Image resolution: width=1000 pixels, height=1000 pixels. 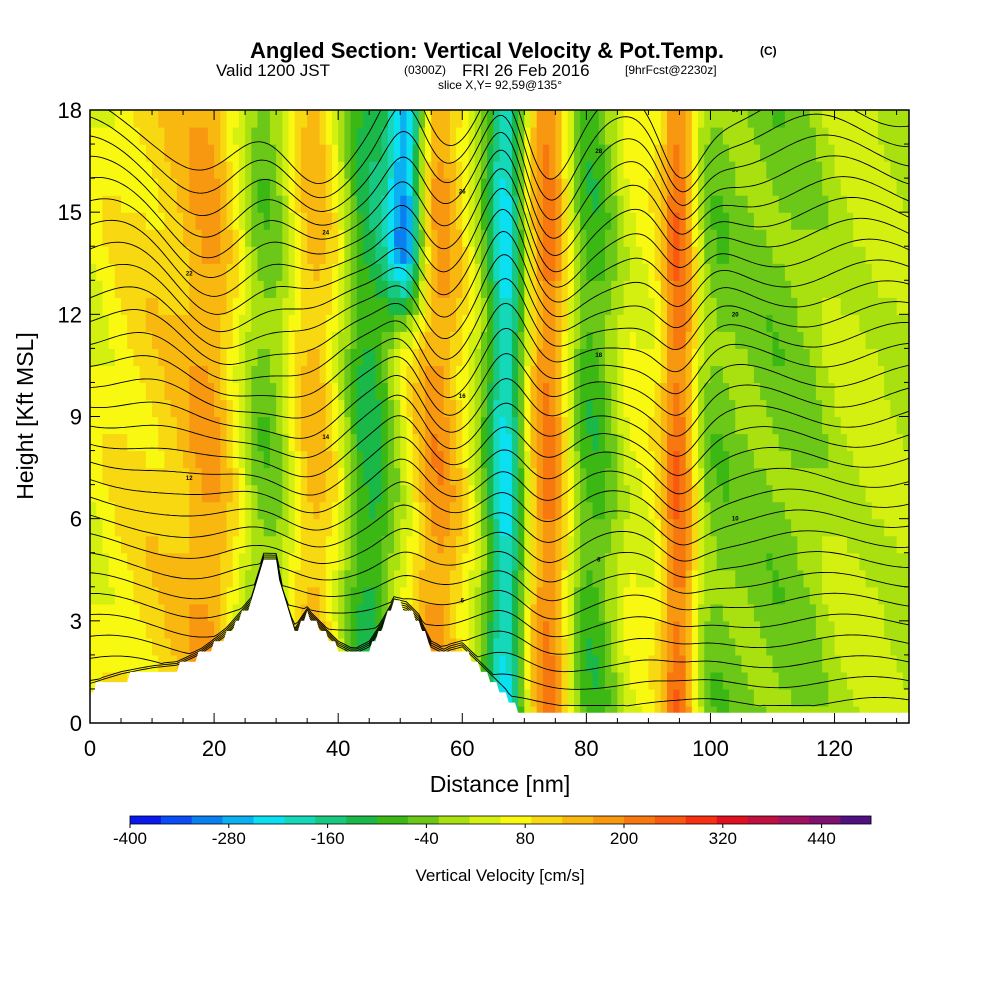 I want to click on contour-label: 30, so click(x=735, y=111).